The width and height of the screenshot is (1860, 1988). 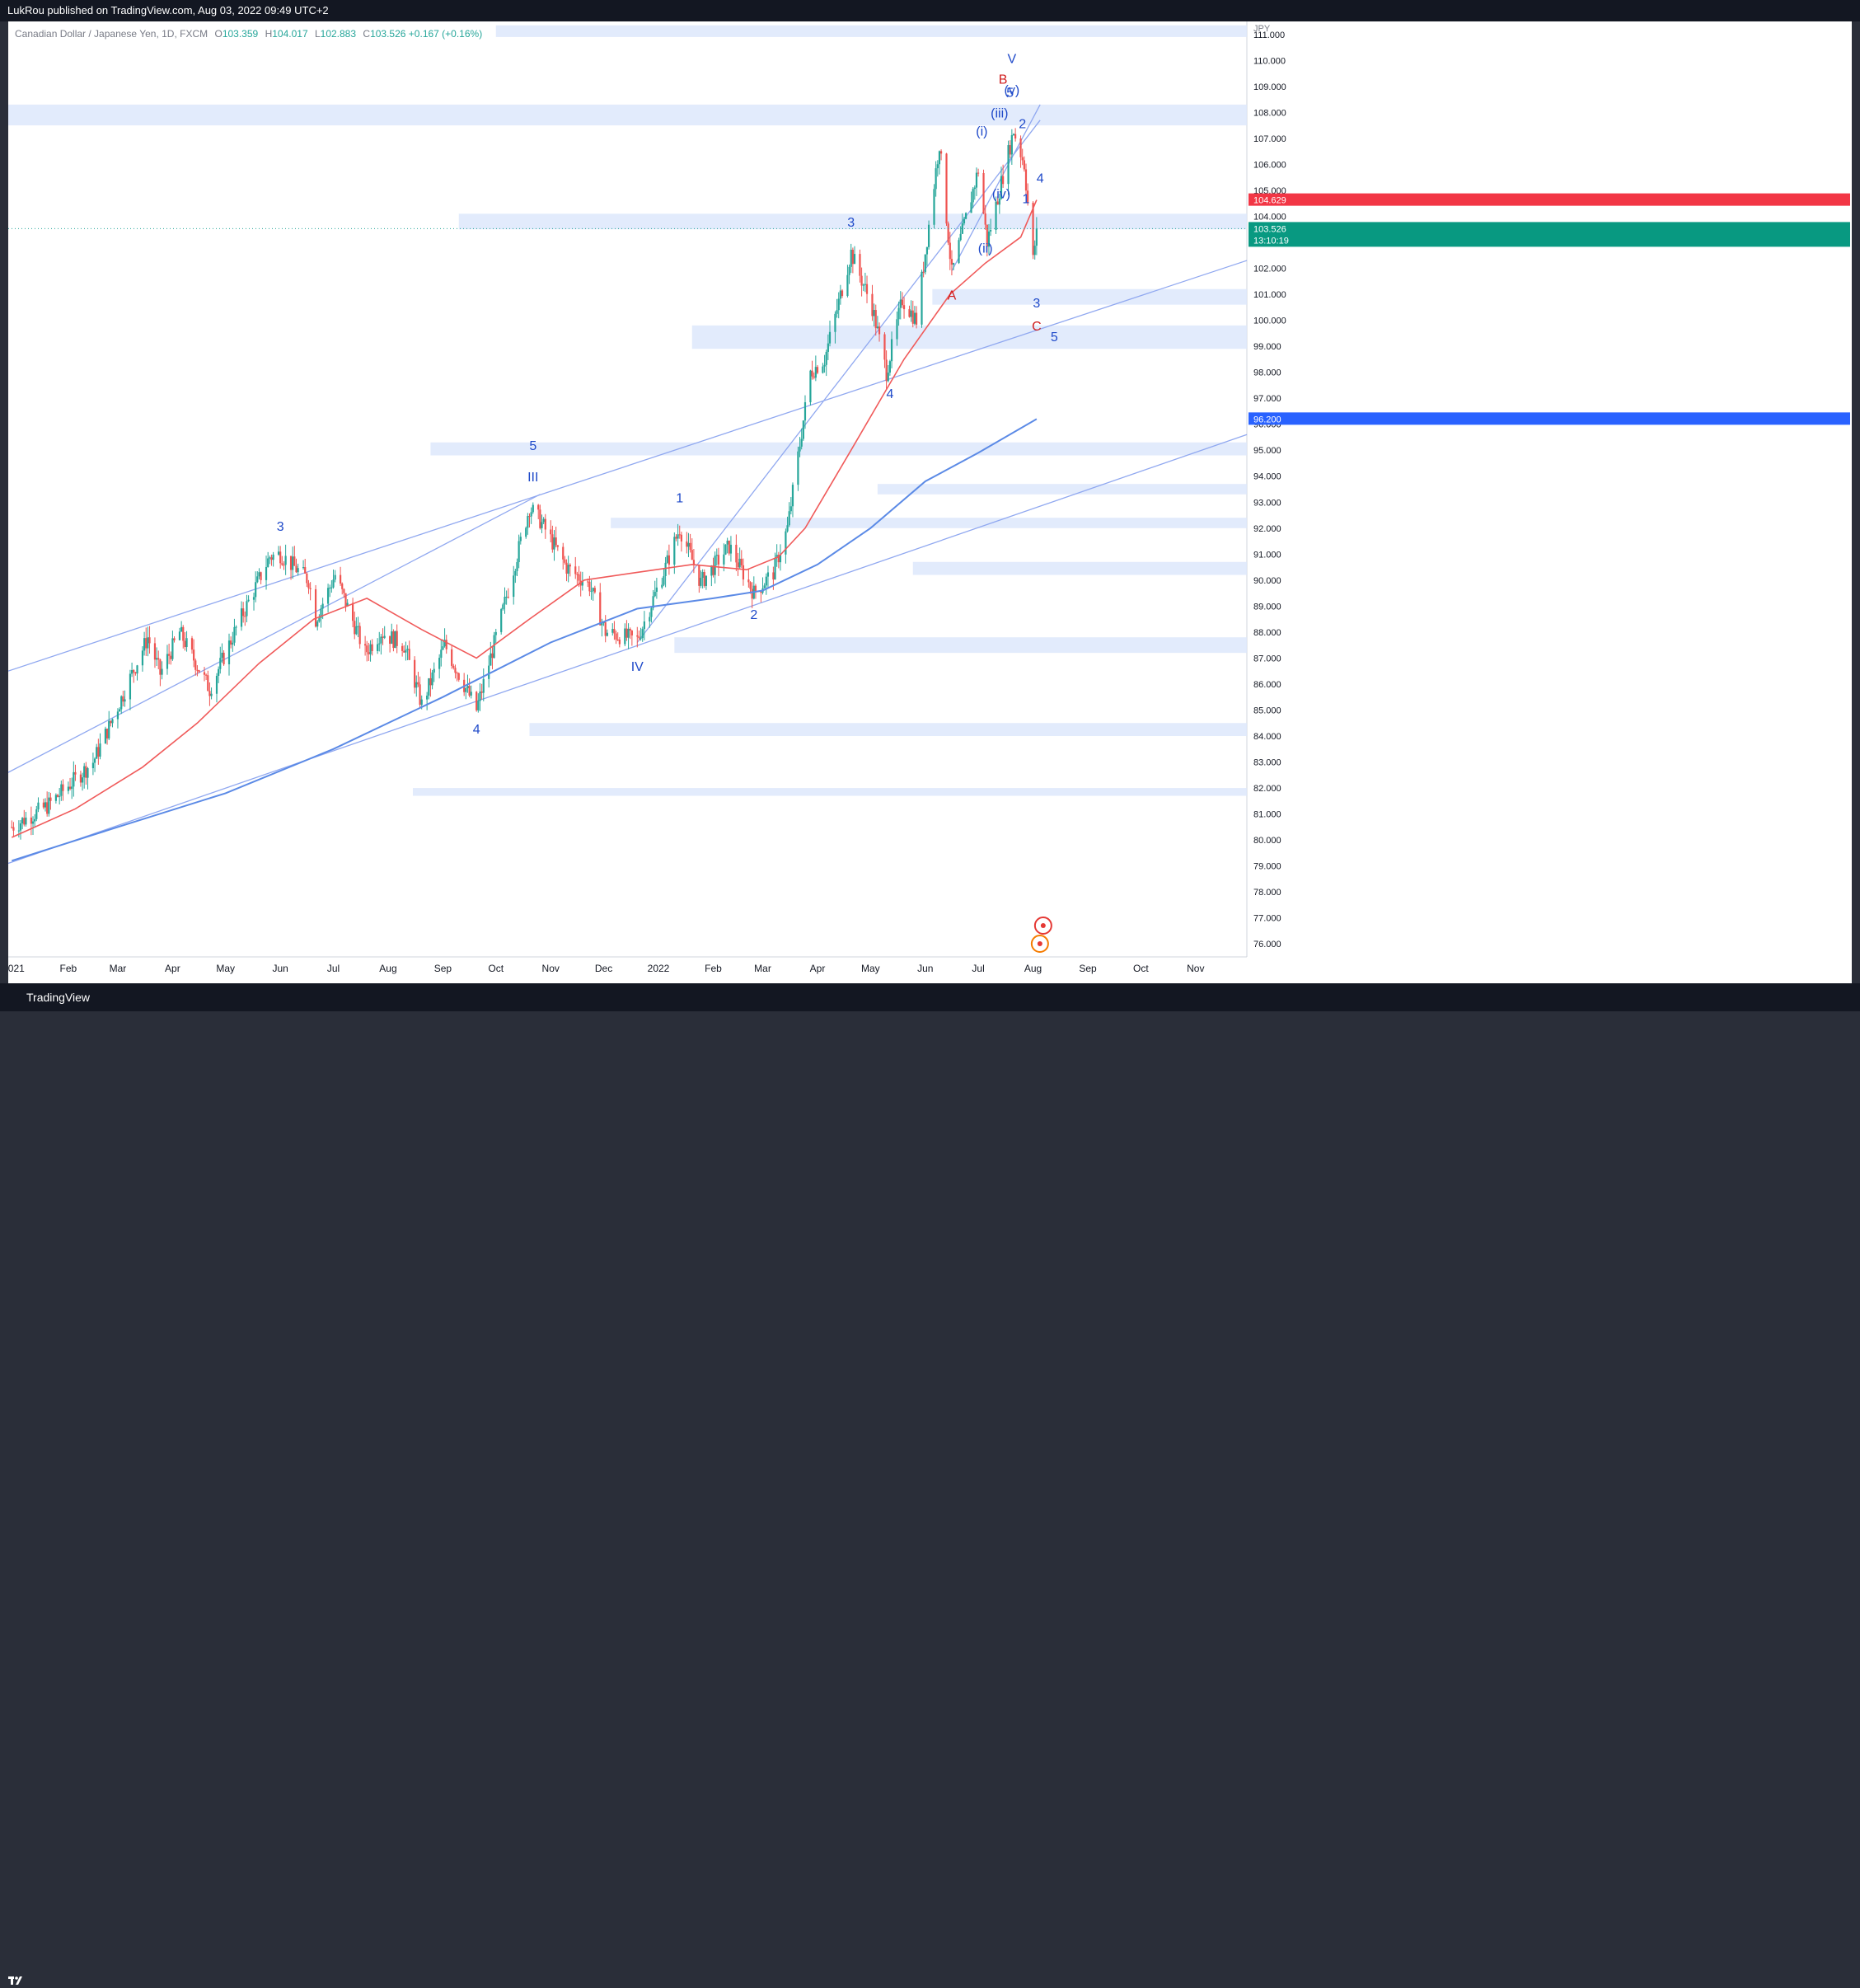 I want to click on price-tick: 109.000, so click(x=1269, y=87).